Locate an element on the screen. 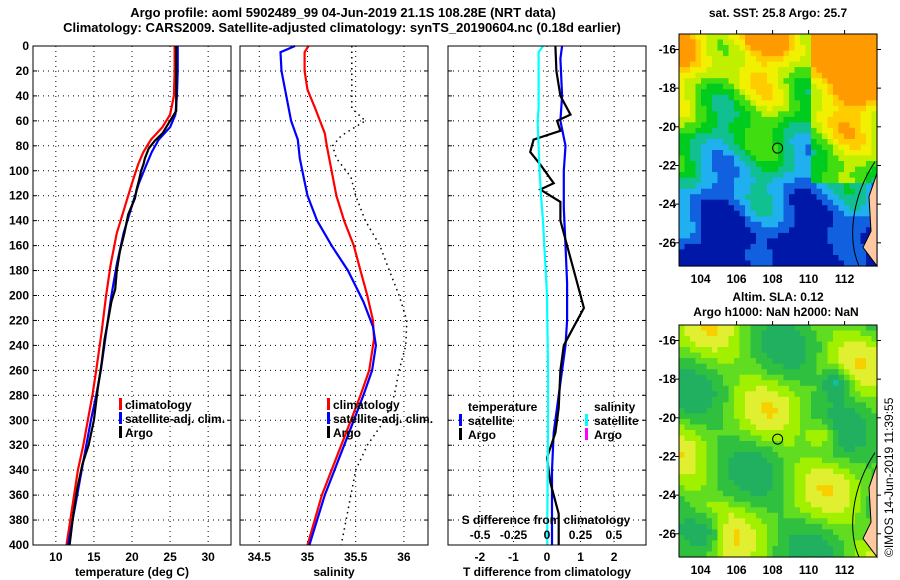 This screenshot has width=900, height=580. map-lat-label: -20 is located at coordinates (668, 418).